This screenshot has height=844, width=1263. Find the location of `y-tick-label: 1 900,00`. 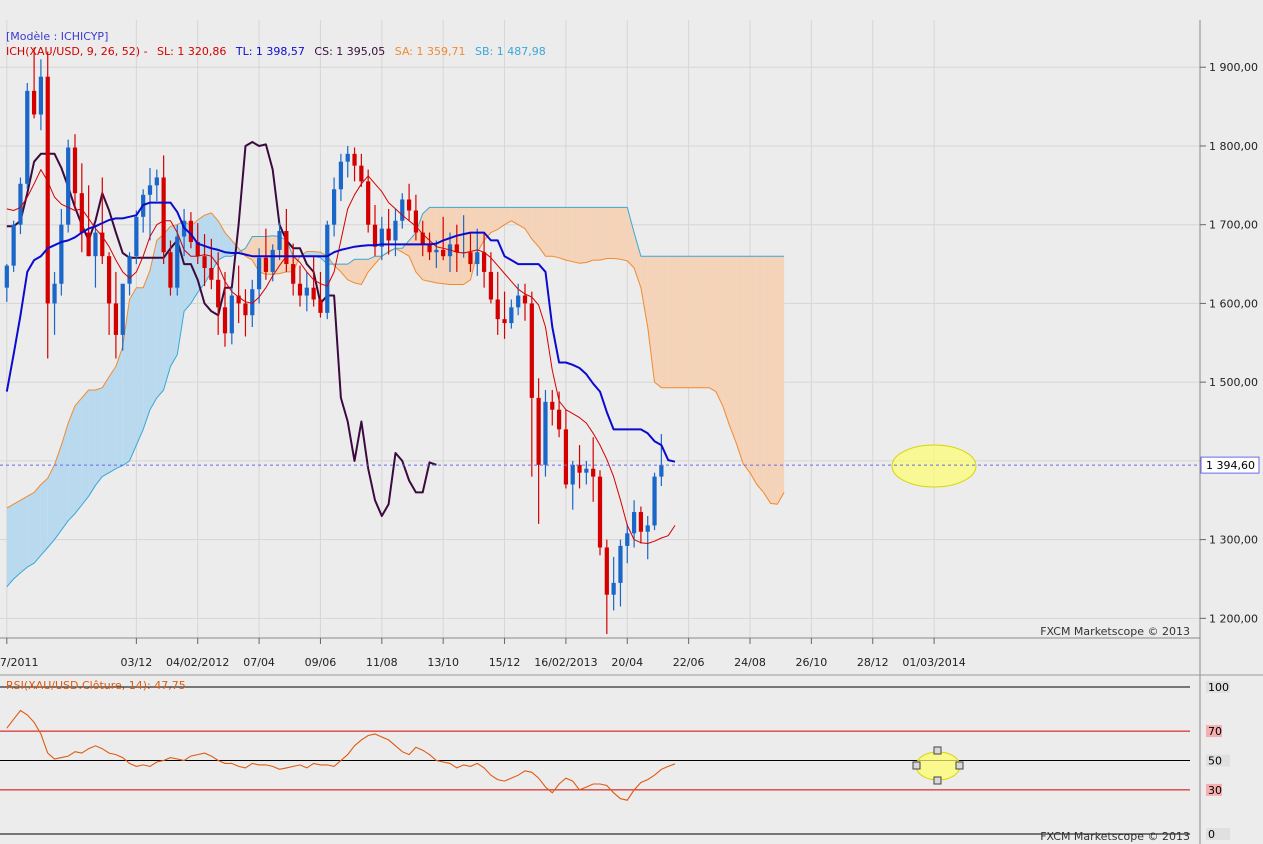

y-tick-label: 1 900,00 is located at coordinates (1233, 67).